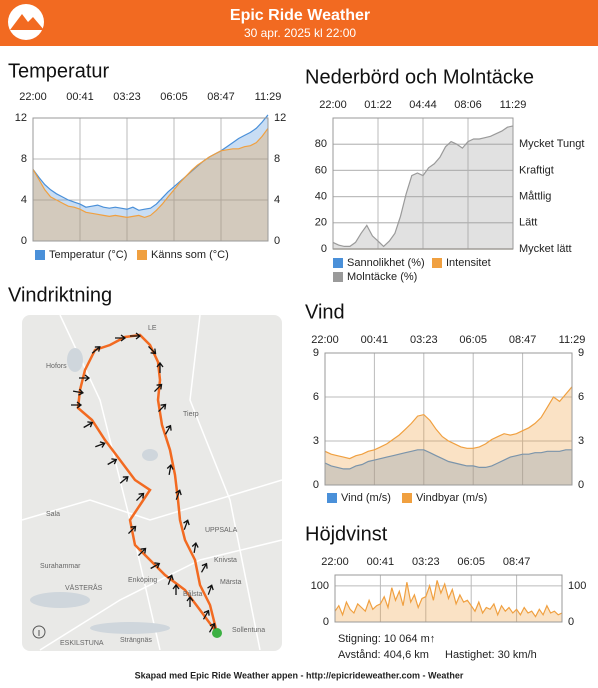 The width and height of the screenshot is (598, 688). What do you see at coordinates (346, 534) in the screenshot?
I see `chart-title: Höjdvinst` at bounding box center [346, 534].